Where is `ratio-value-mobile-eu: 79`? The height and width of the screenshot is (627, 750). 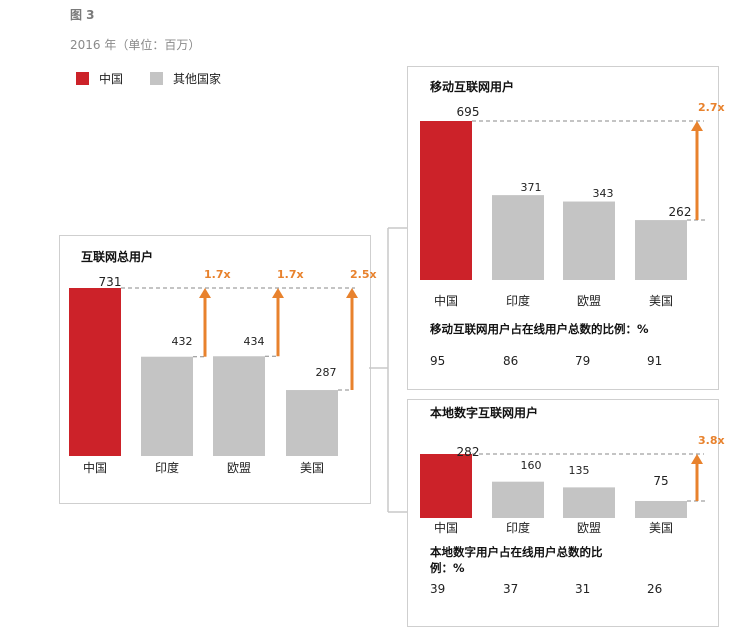
ratio-value-mobile-eu: 79 is located at coordinates (583, 361).